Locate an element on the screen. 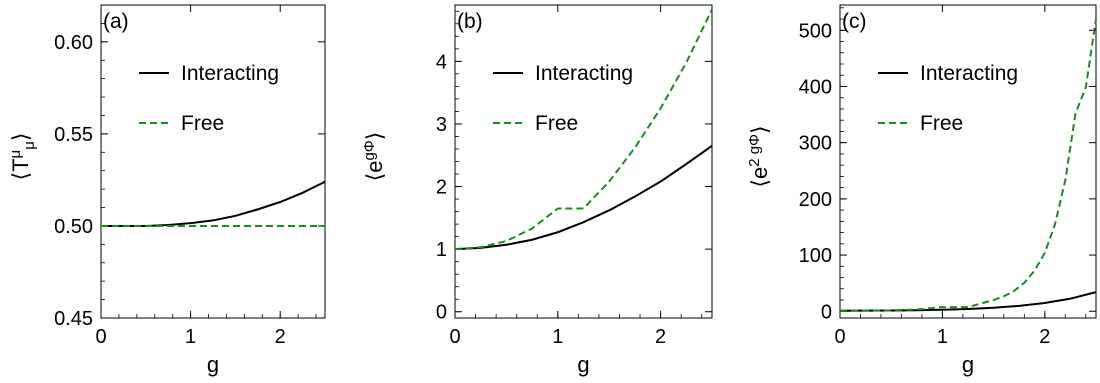 The image size is (1100, 383). panel-label: (b) is located at coordinates (470, 21).